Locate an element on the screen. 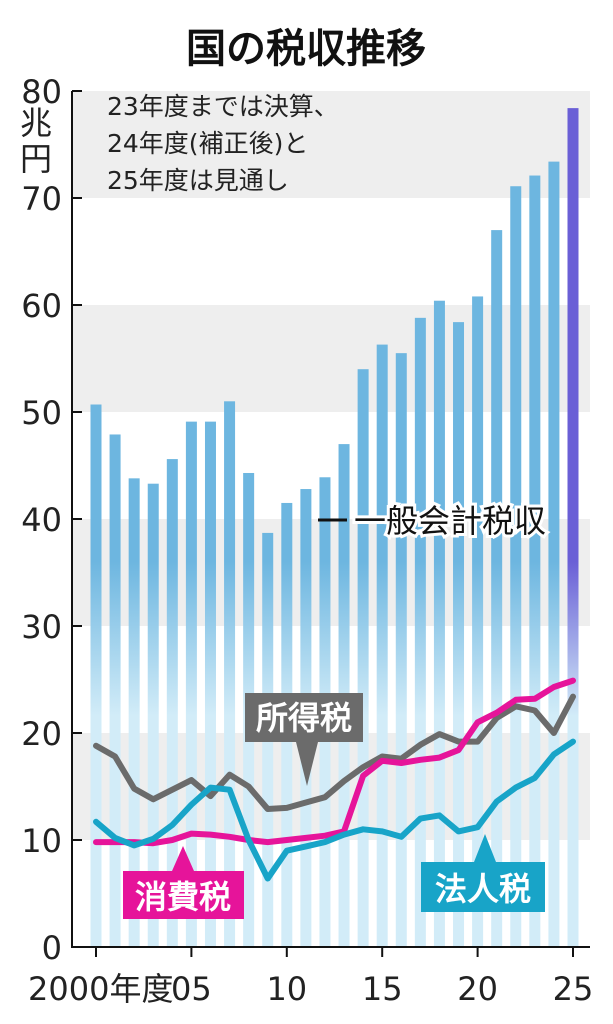 This screenshot has width=613, height=1024. chart-title: 国の税収推移 is located at coordinates (306, 49).